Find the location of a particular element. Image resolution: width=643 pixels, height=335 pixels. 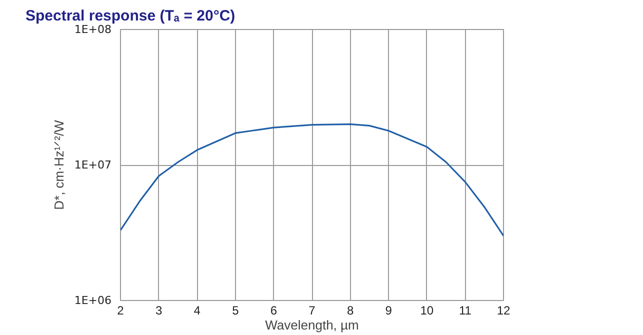

x-axis-title: Wavelength, µm is located at coordinates (312, 325).